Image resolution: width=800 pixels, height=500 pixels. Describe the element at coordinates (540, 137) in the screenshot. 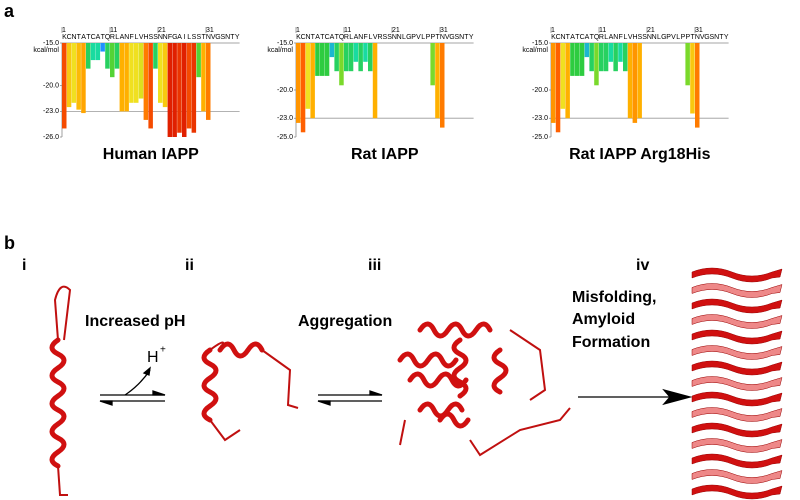

I see `y-tick-label: -25.0` at that location.